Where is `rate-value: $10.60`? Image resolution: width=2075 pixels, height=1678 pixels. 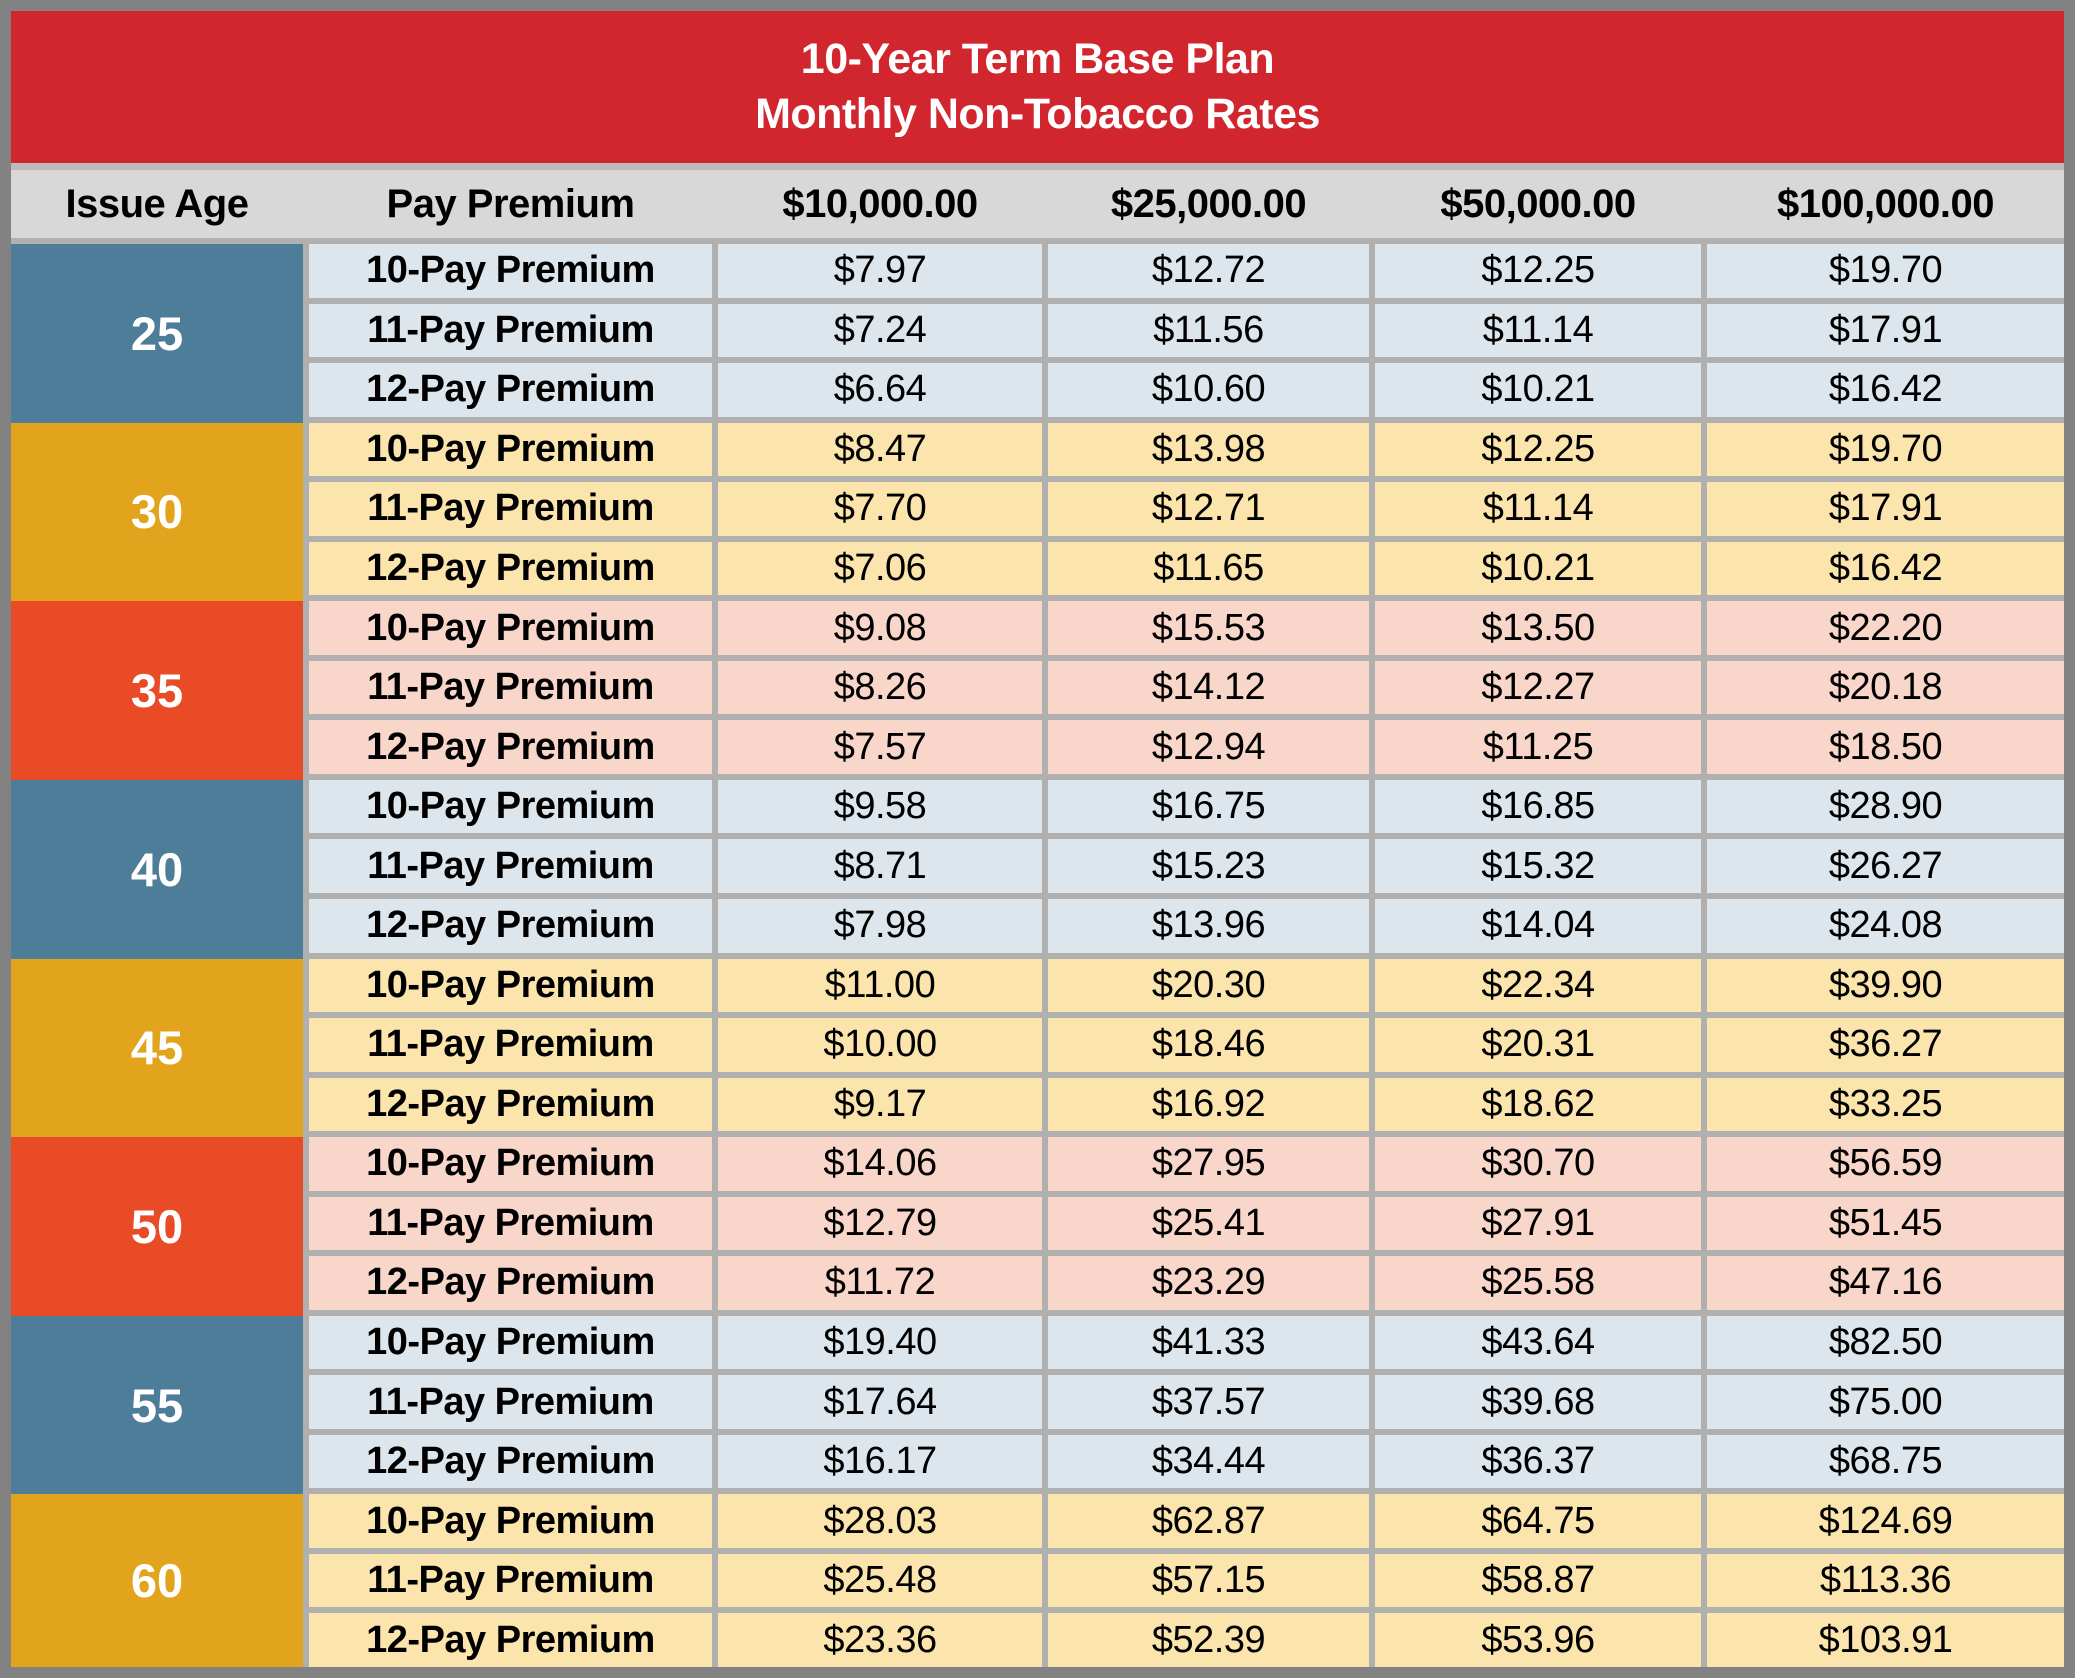
rate-value: $10.60 is located at coordinates (1208, 390).